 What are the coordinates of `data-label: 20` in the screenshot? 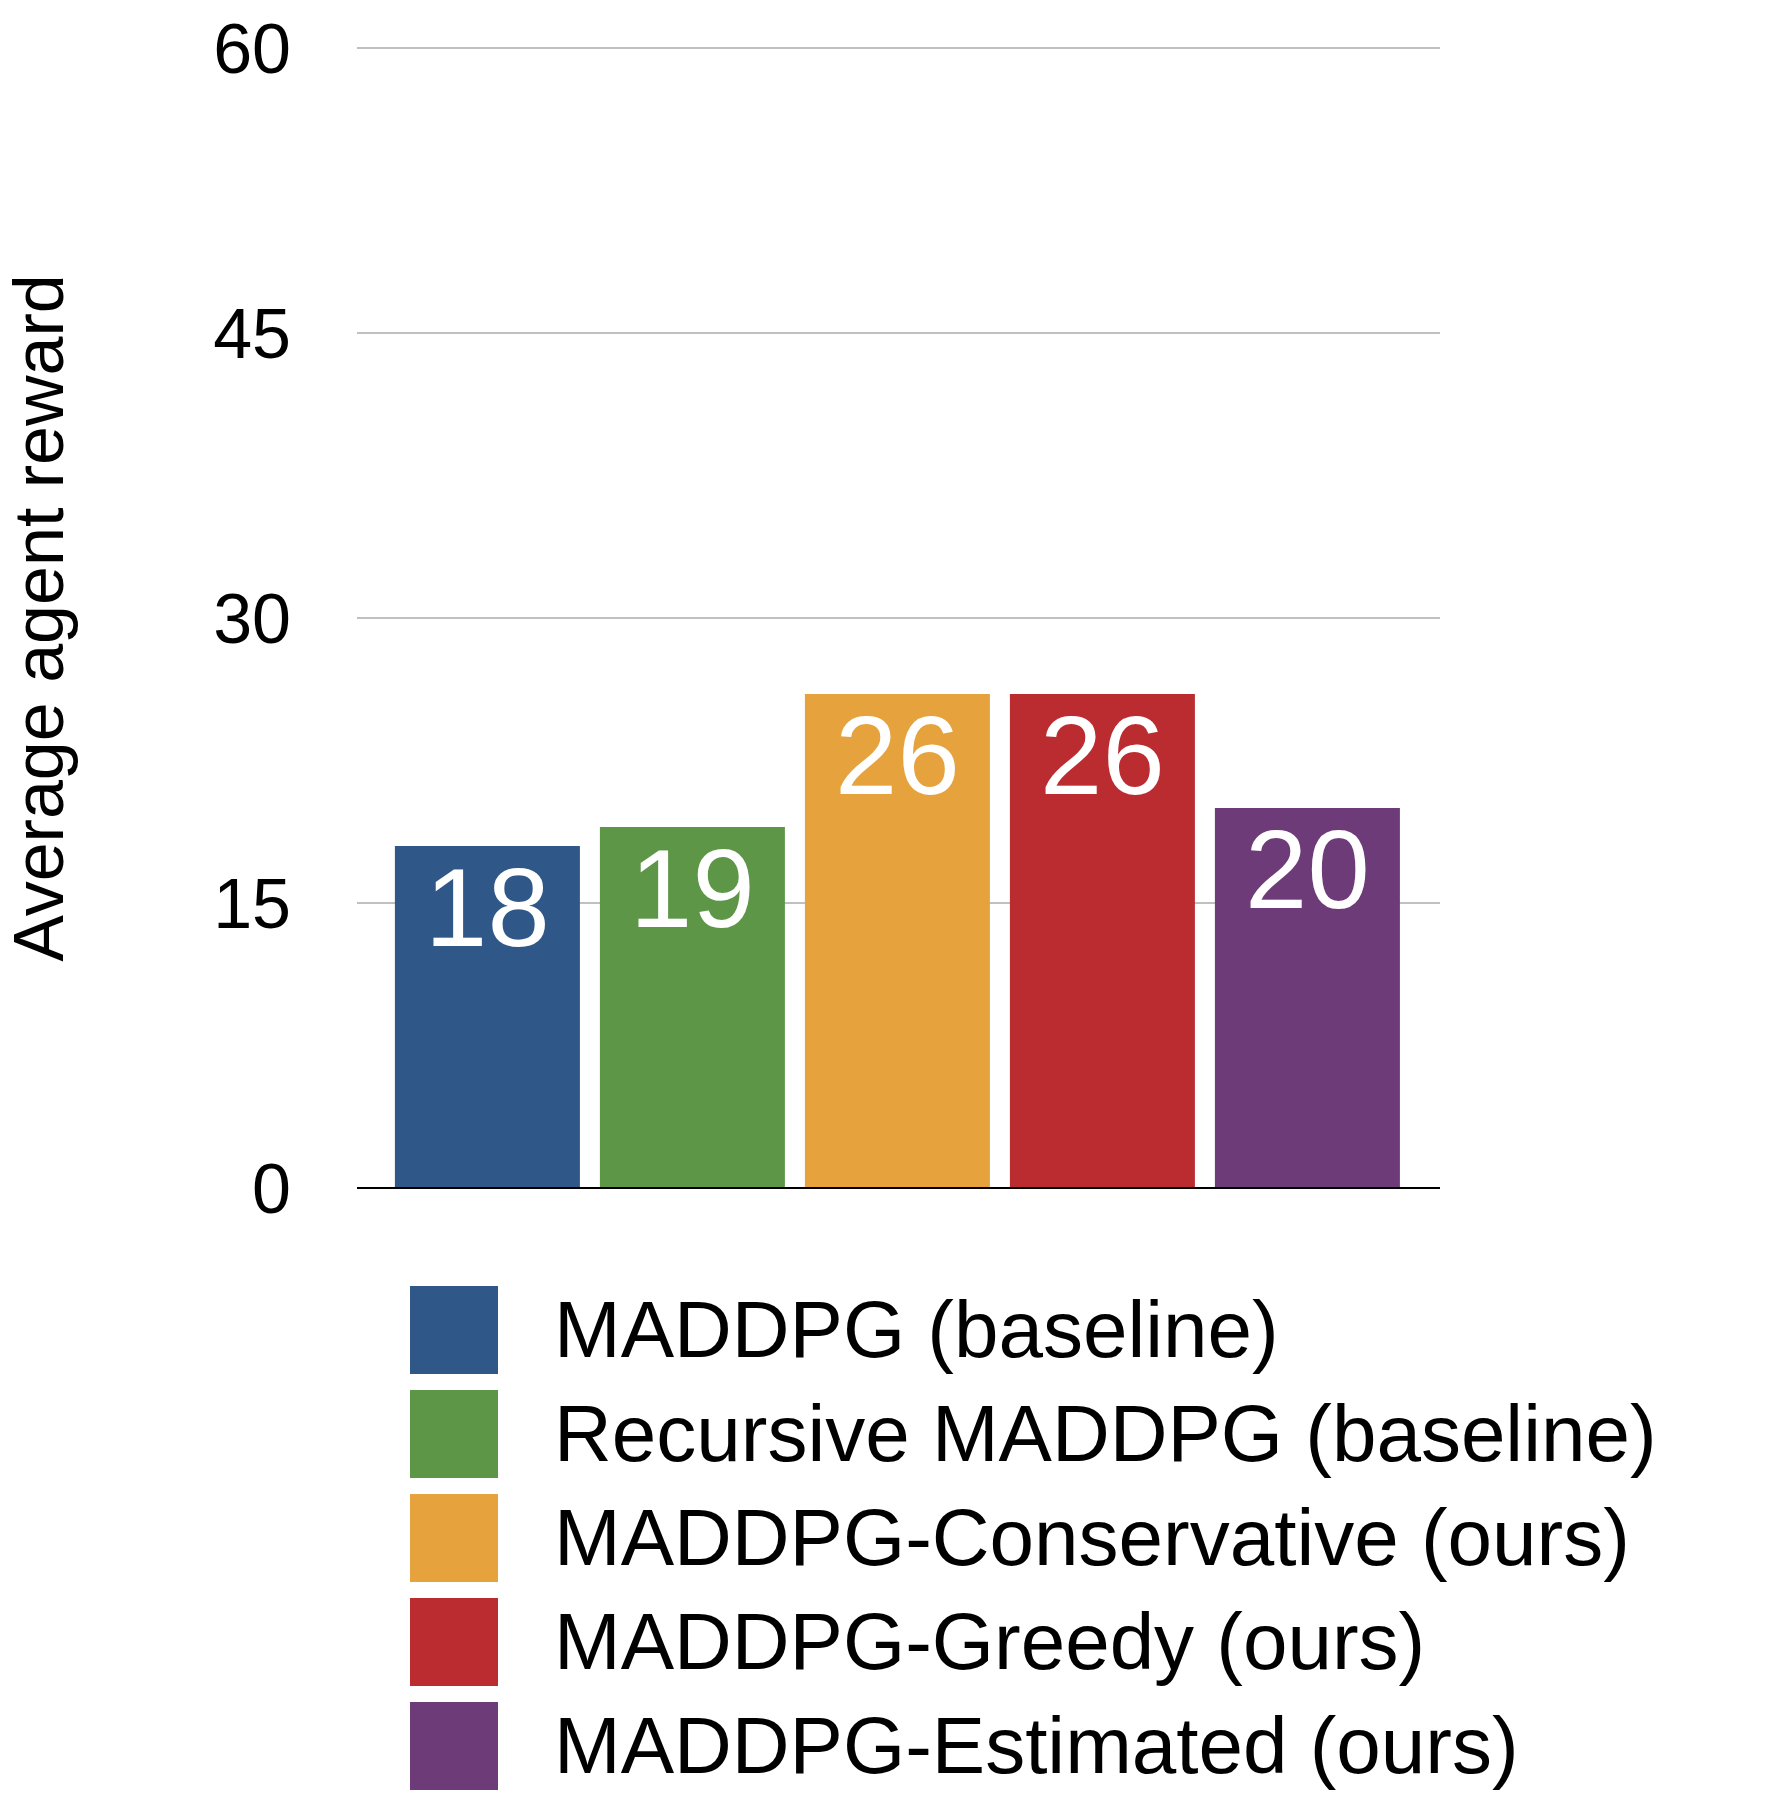 It's located at (1307, 869).